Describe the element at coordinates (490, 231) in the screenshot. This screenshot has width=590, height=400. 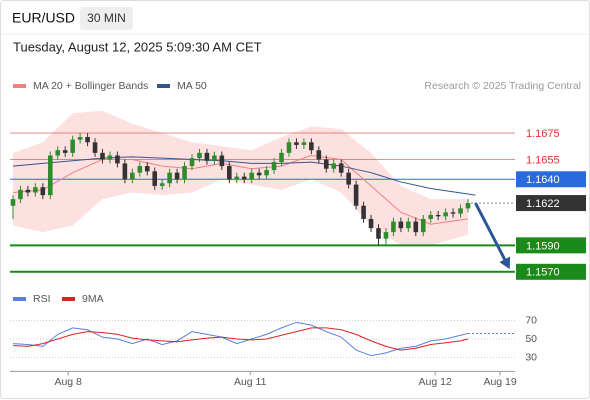
I see `forecast-arrow` at that location.